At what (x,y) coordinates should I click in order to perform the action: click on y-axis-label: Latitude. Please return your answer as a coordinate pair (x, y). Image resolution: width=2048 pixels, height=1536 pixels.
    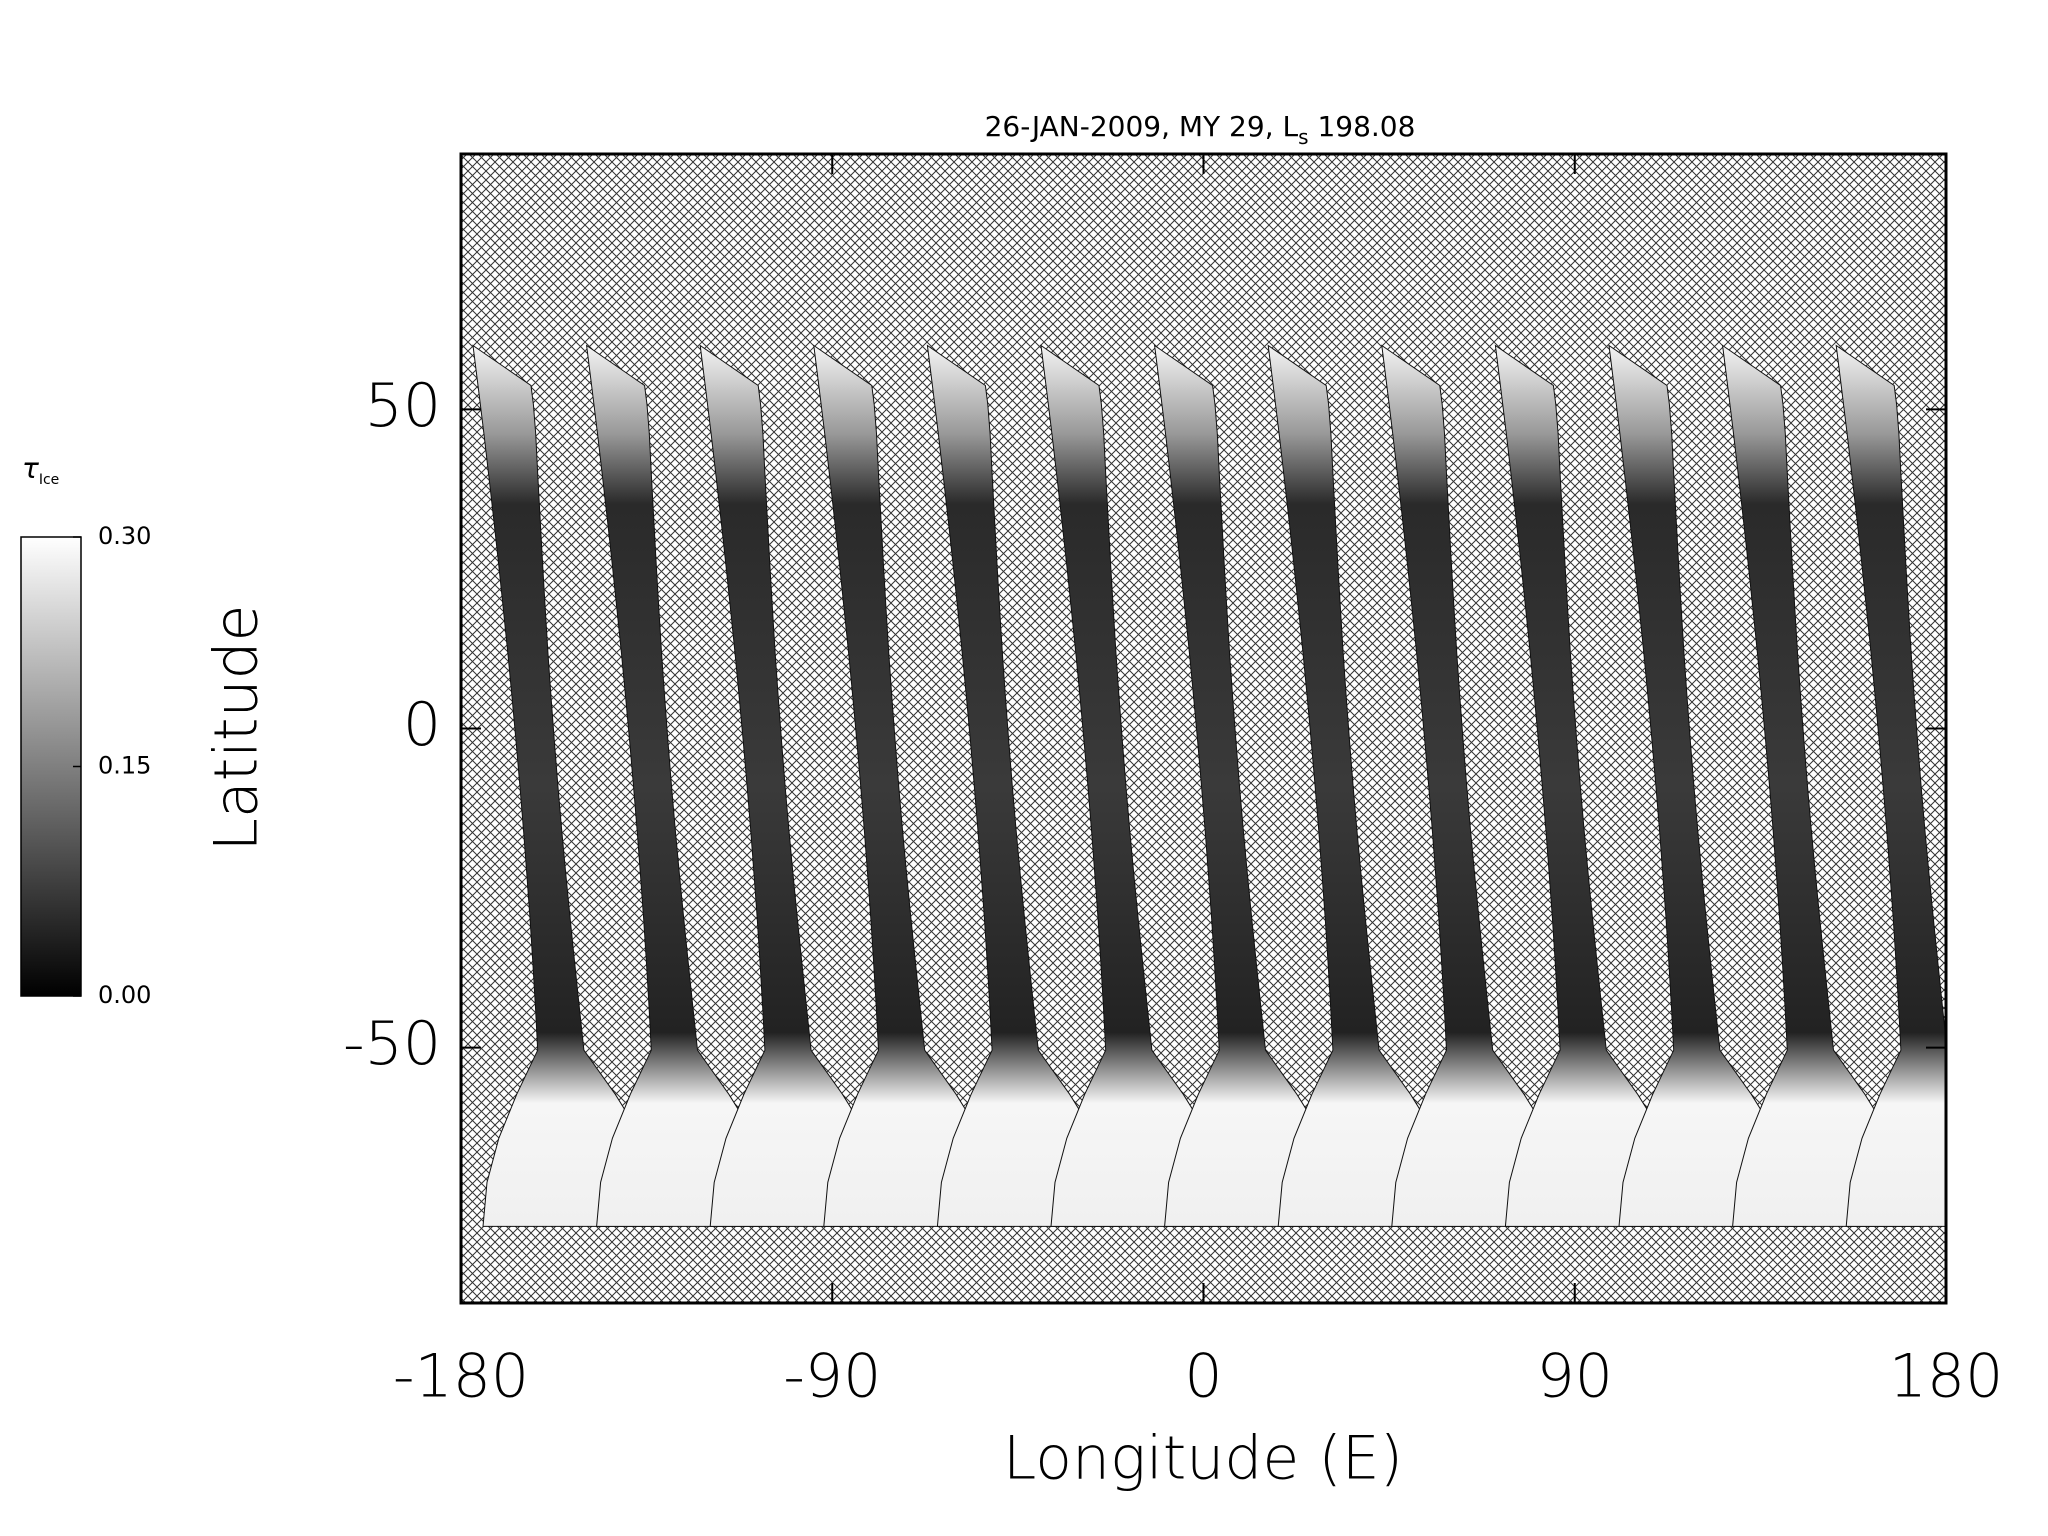
    Looking at the image, I should click on (237, 728).